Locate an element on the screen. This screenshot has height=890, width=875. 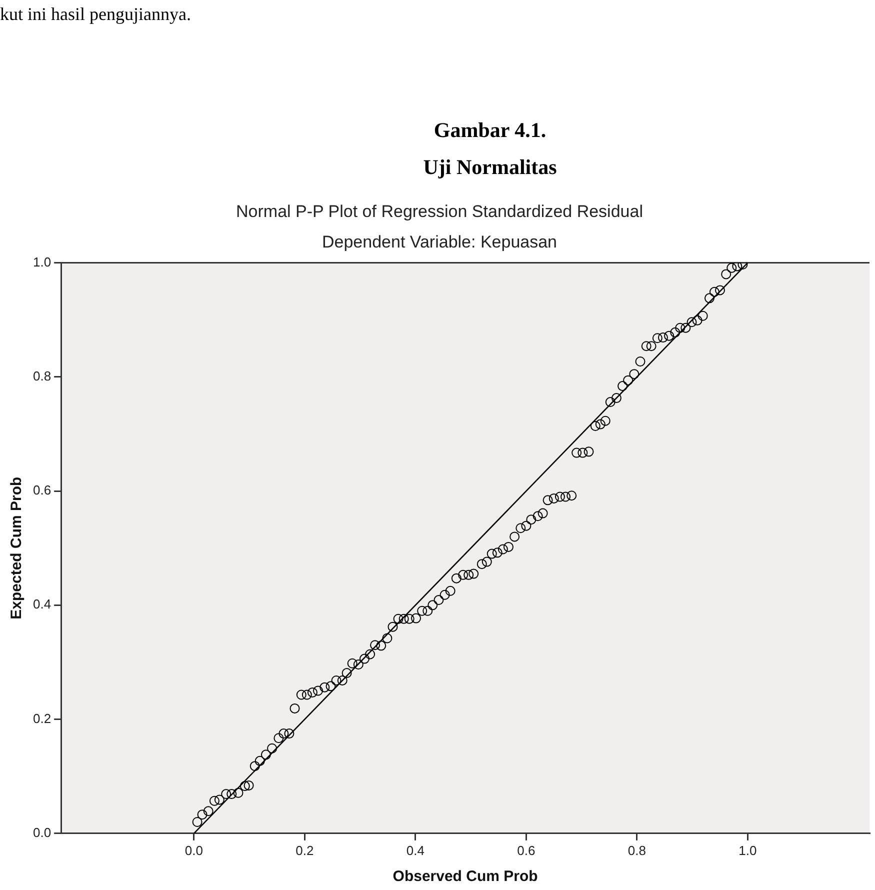
chart-subtitle: Dependent Variable: Kepuasan is located at coordinates (440, 242).